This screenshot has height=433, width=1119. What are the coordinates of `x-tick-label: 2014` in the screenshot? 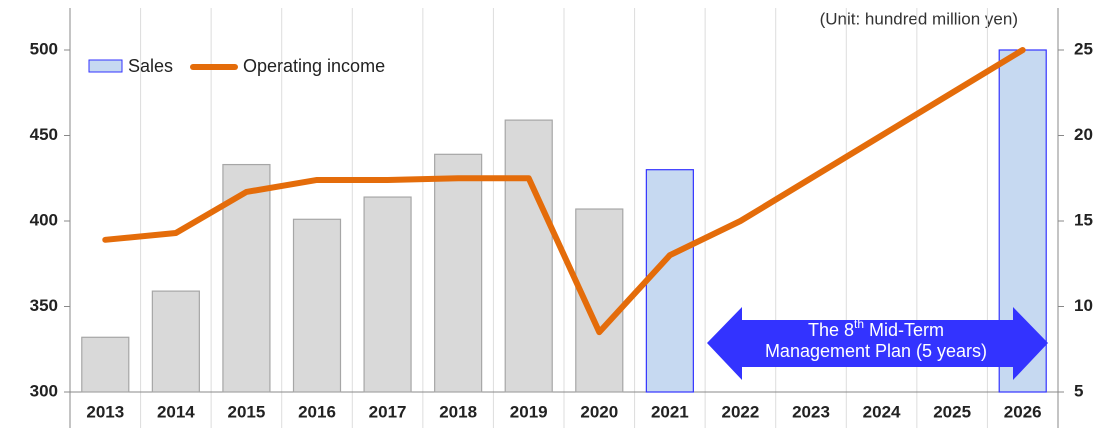 It's located at (176, 411).